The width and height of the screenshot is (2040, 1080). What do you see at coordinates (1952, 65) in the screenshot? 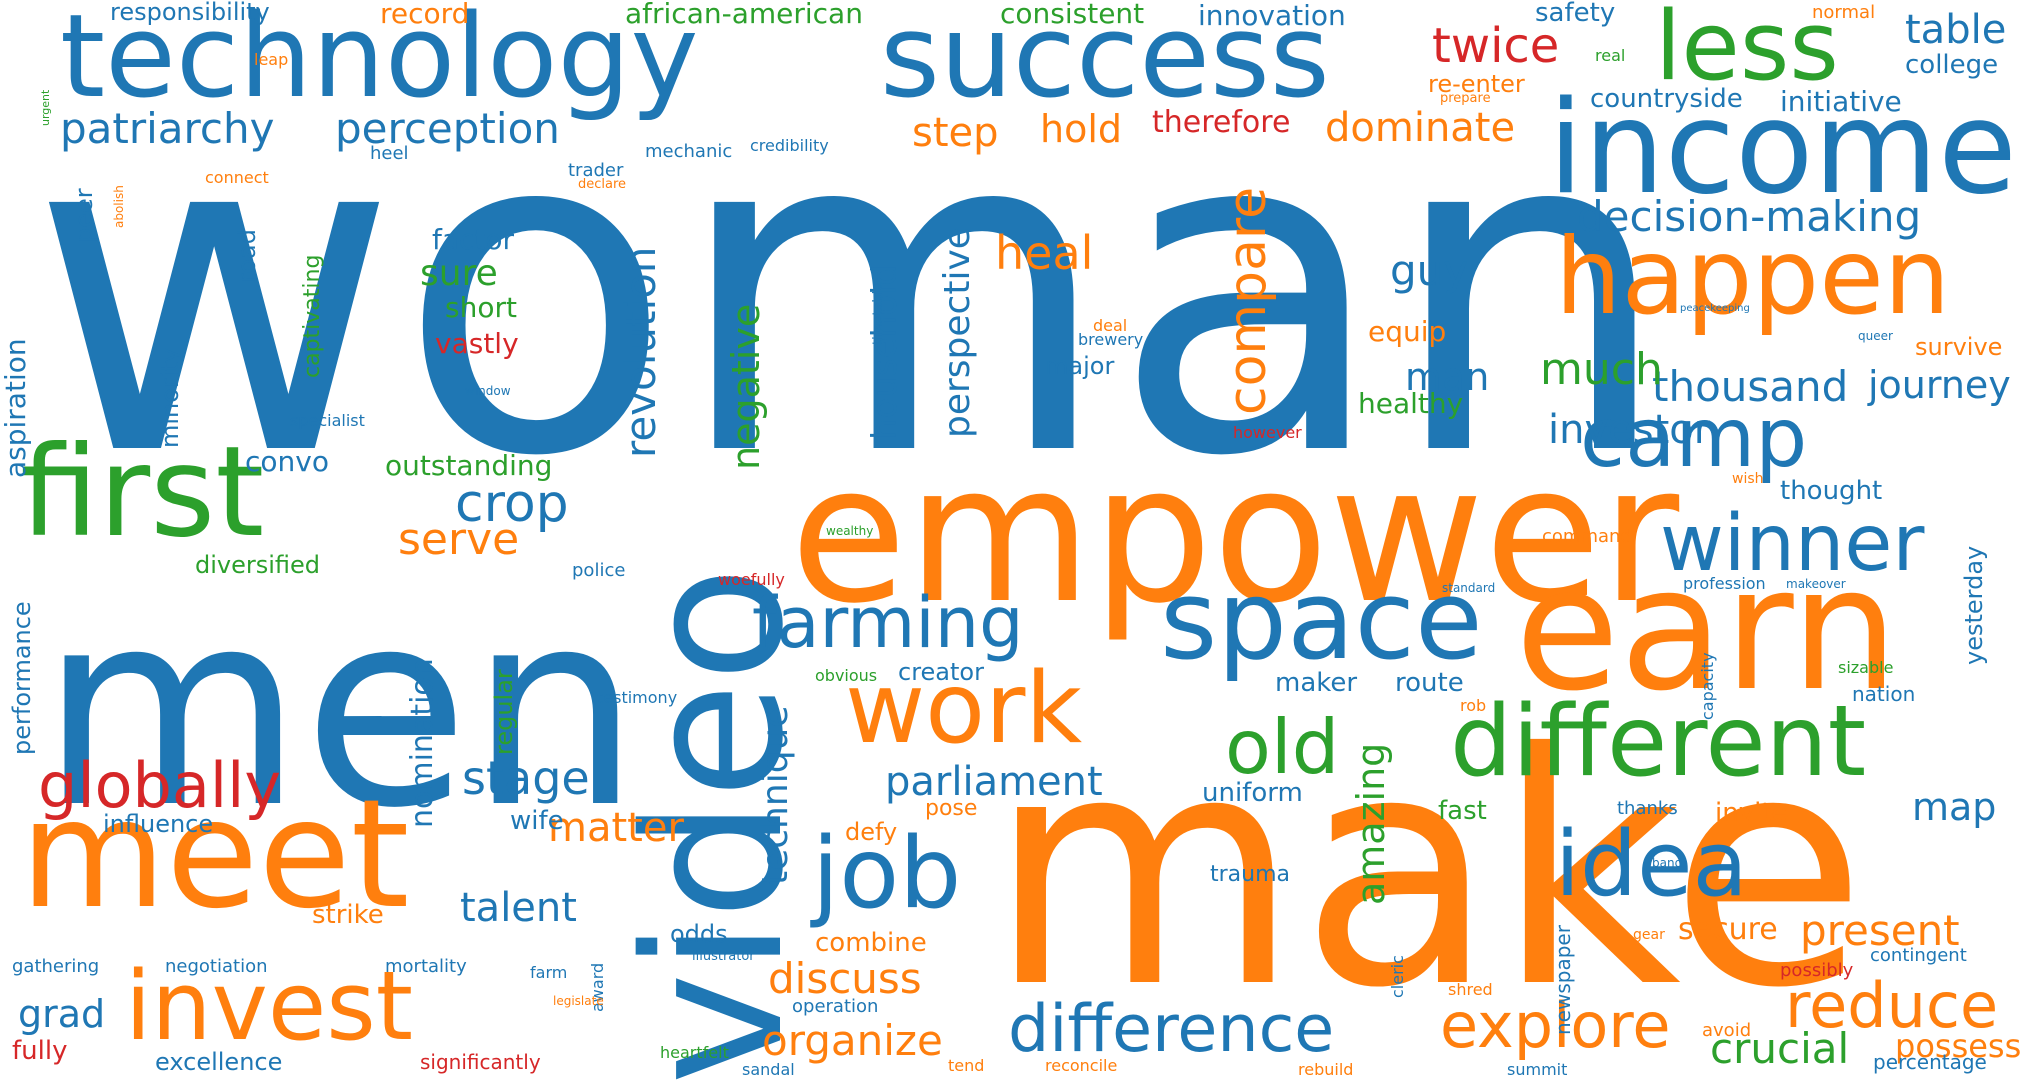
I see `word: college` at bounding box center [1952, 65].